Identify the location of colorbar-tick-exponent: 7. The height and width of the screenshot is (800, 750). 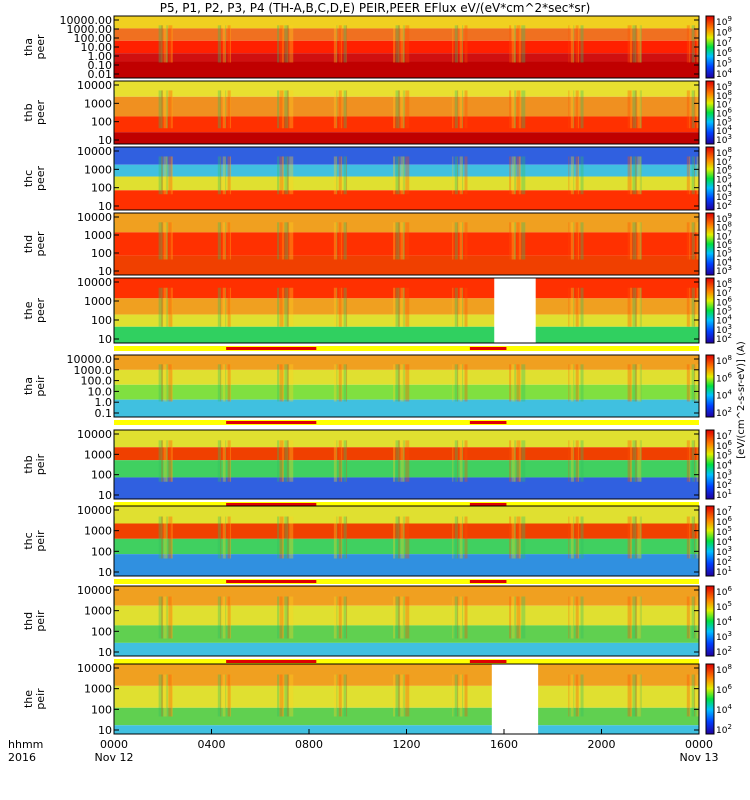
(729, 290).